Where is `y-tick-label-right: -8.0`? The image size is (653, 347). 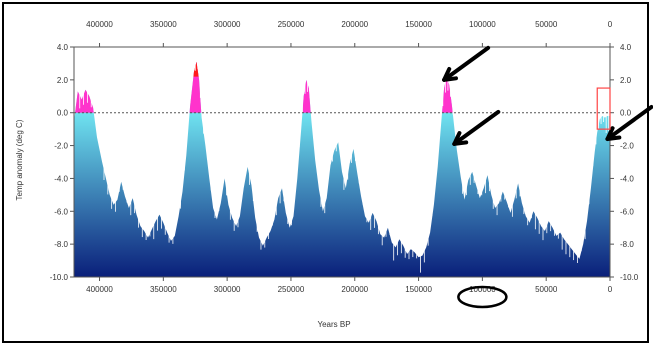
y-tick-label-right: -8.0 is located at coordinates (627, 244).